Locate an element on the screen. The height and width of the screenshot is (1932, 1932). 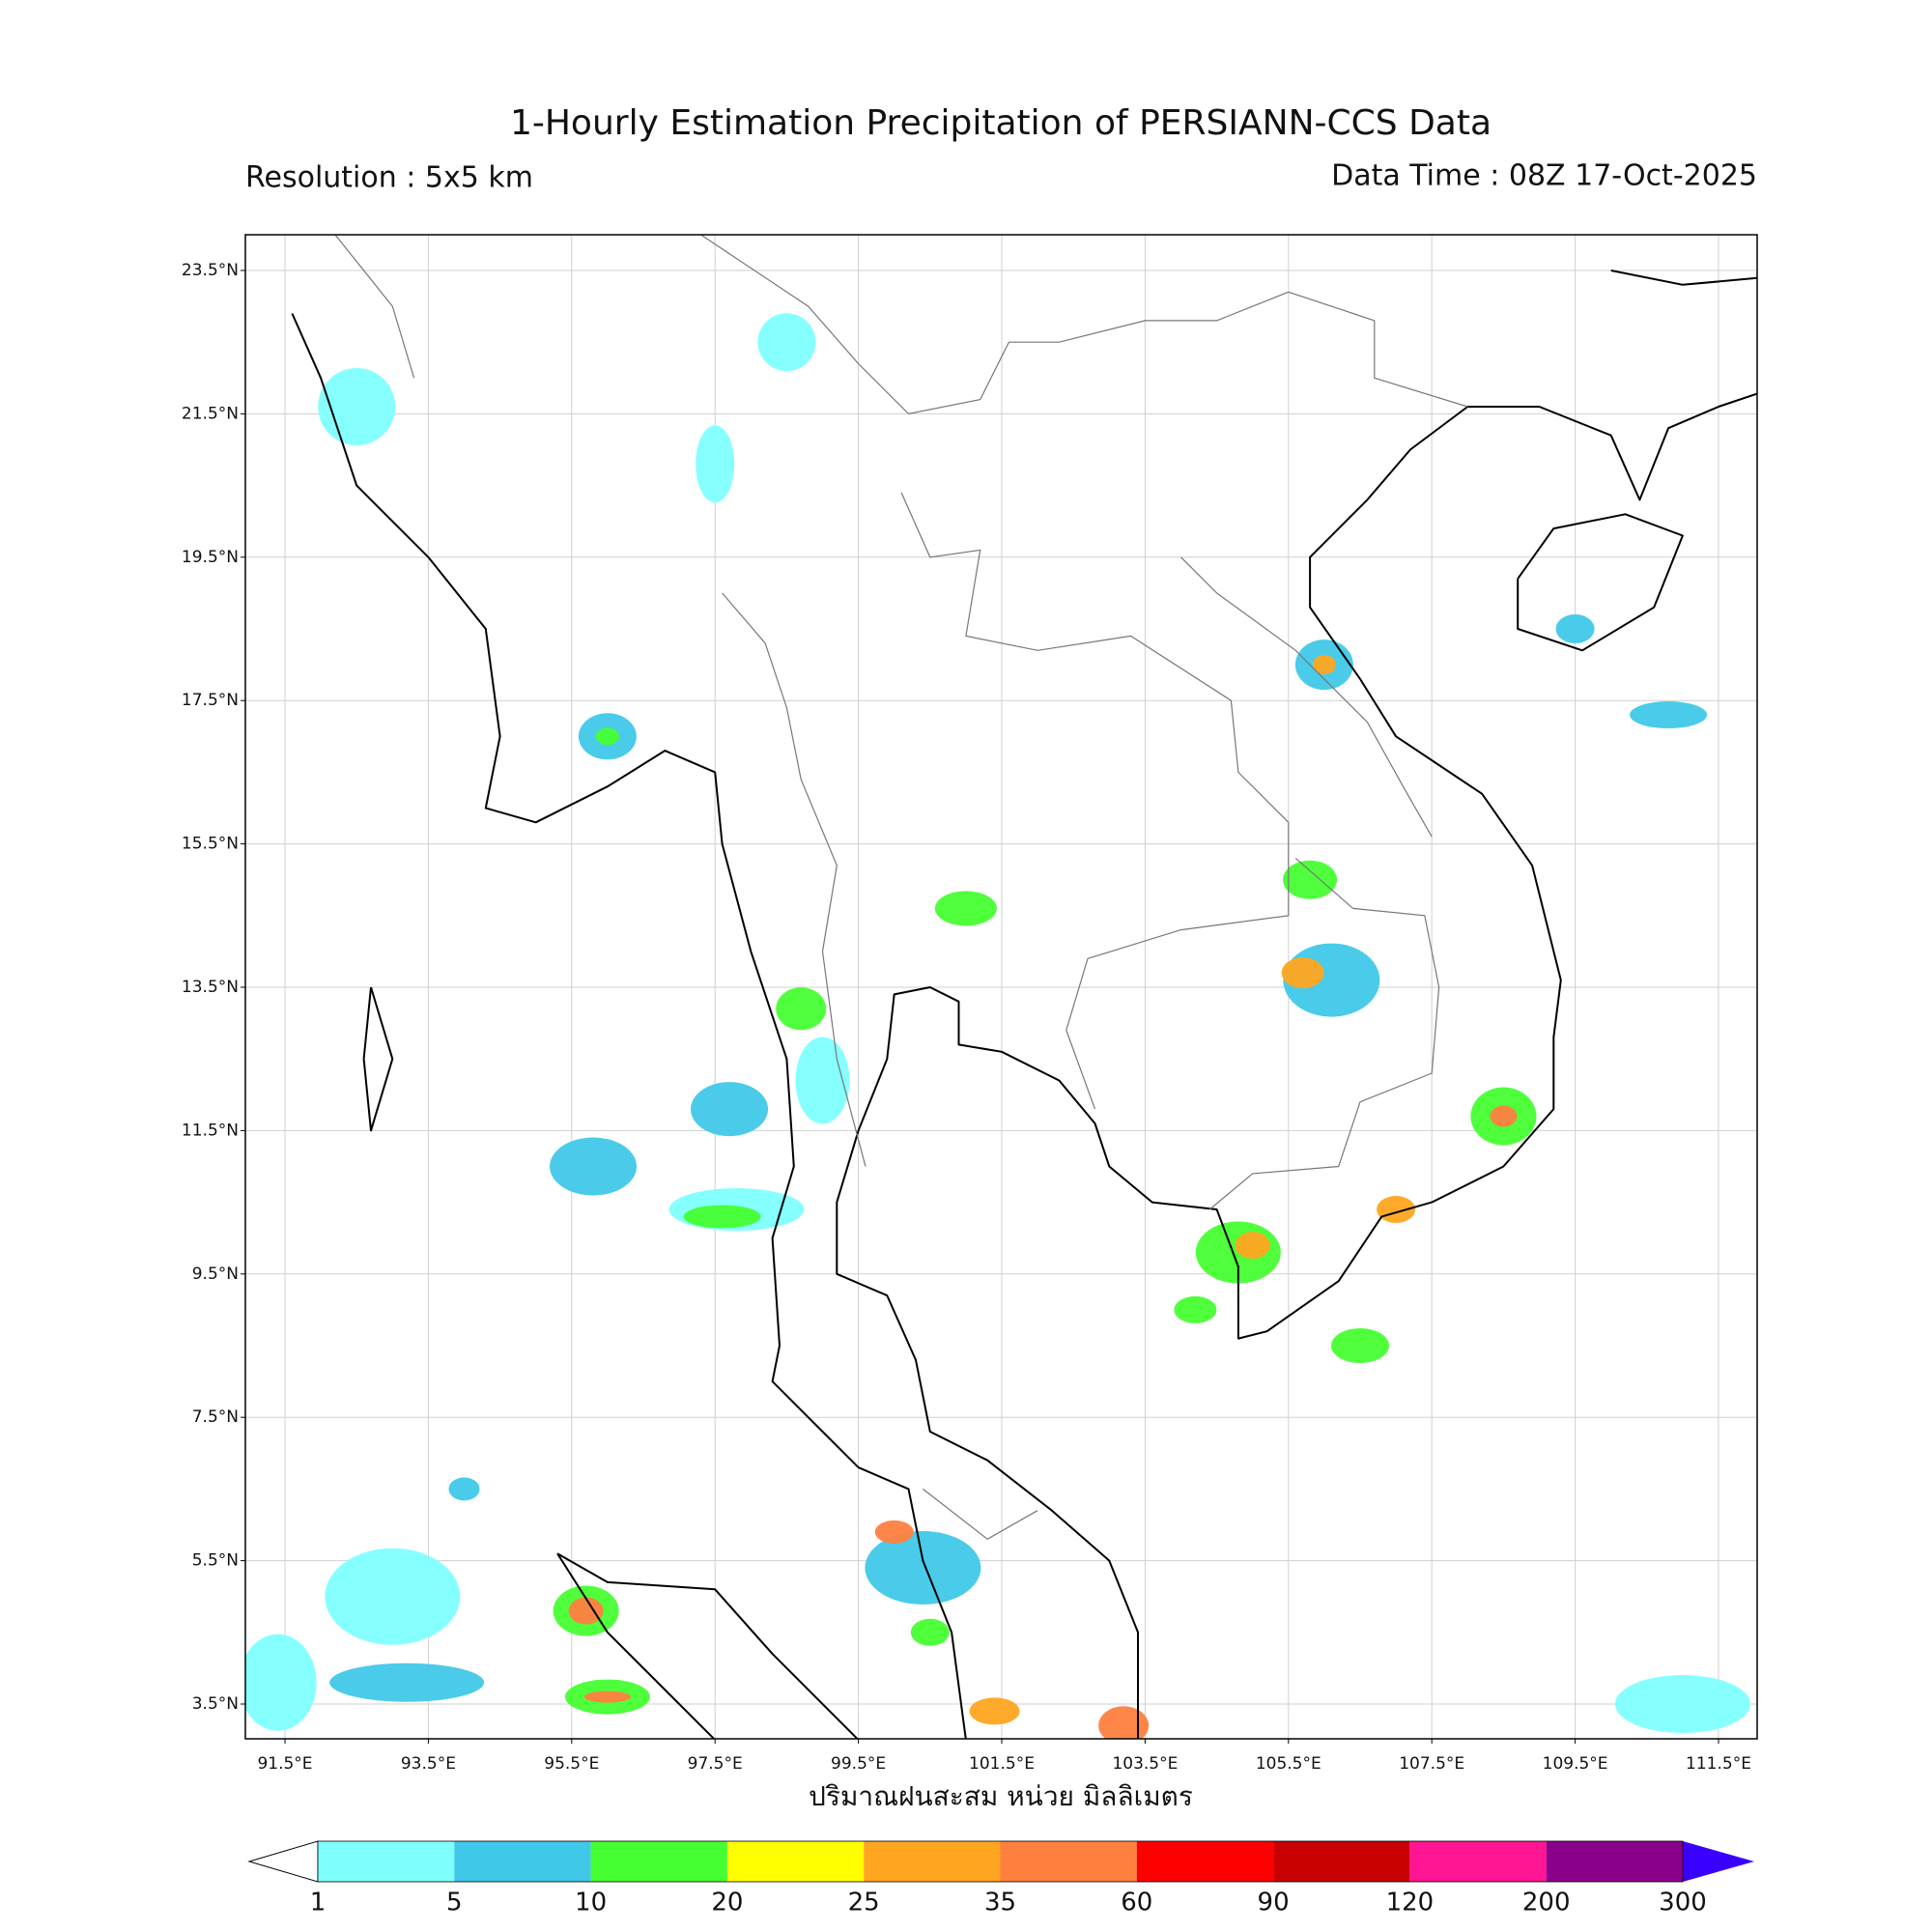
lat-label: 15.5°N is located at coordinates (210, 844).